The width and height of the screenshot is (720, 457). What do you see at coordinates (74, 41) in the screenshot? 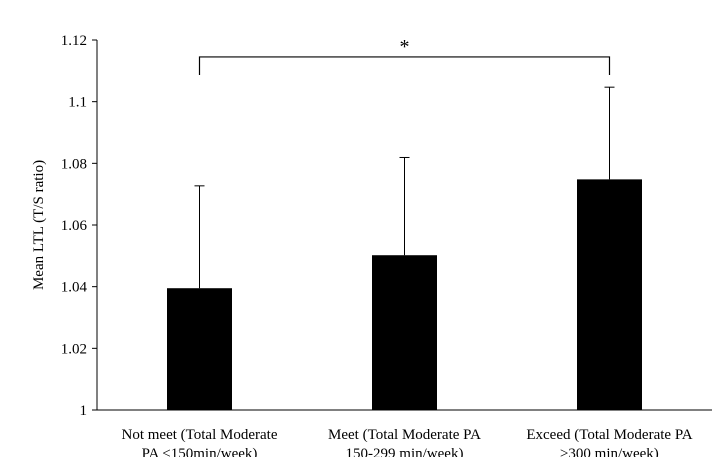
I see `y-tick-label: 1.12` at bounding box center [74, 41].